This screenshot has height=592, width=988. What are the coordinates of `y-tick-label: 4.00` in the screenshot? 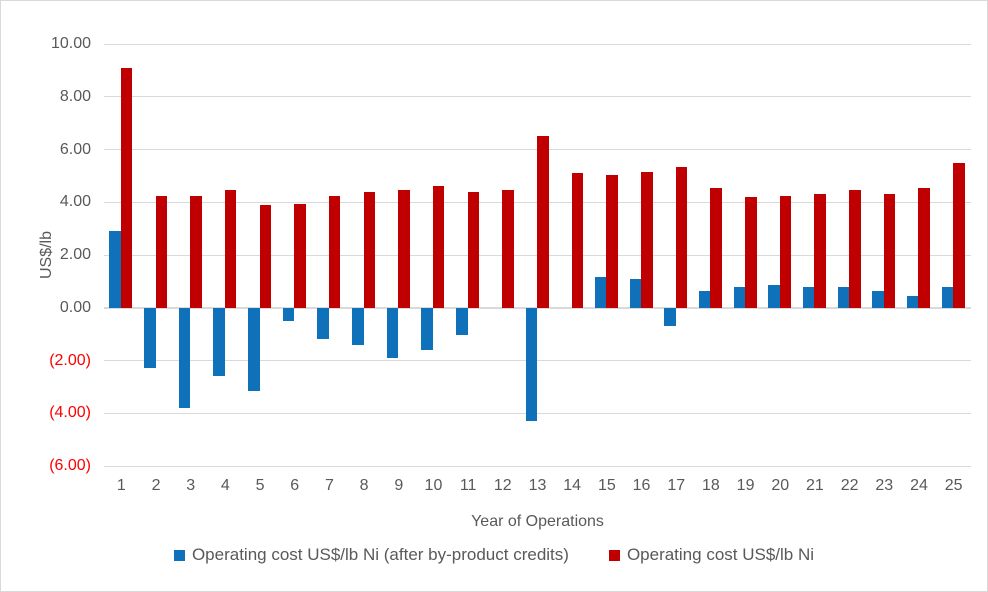 It's located at (75, 202).